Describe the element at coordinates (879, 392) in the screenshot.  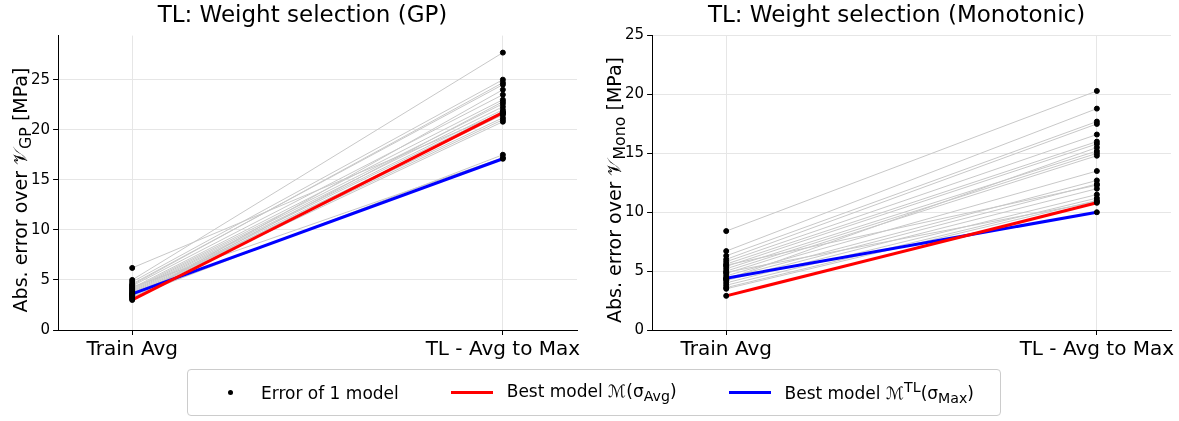
I see `legend-label: Best model ℳ$^{TL}$(σ$_{Max}$)` at that location.